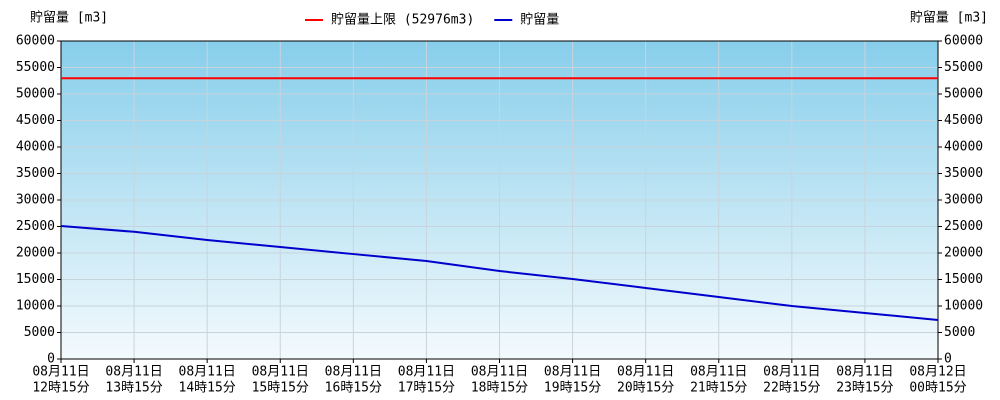 The height and width of the screenshot is (400, 1000). I want to click on legend-label: 貯留量, so click(539, 20).